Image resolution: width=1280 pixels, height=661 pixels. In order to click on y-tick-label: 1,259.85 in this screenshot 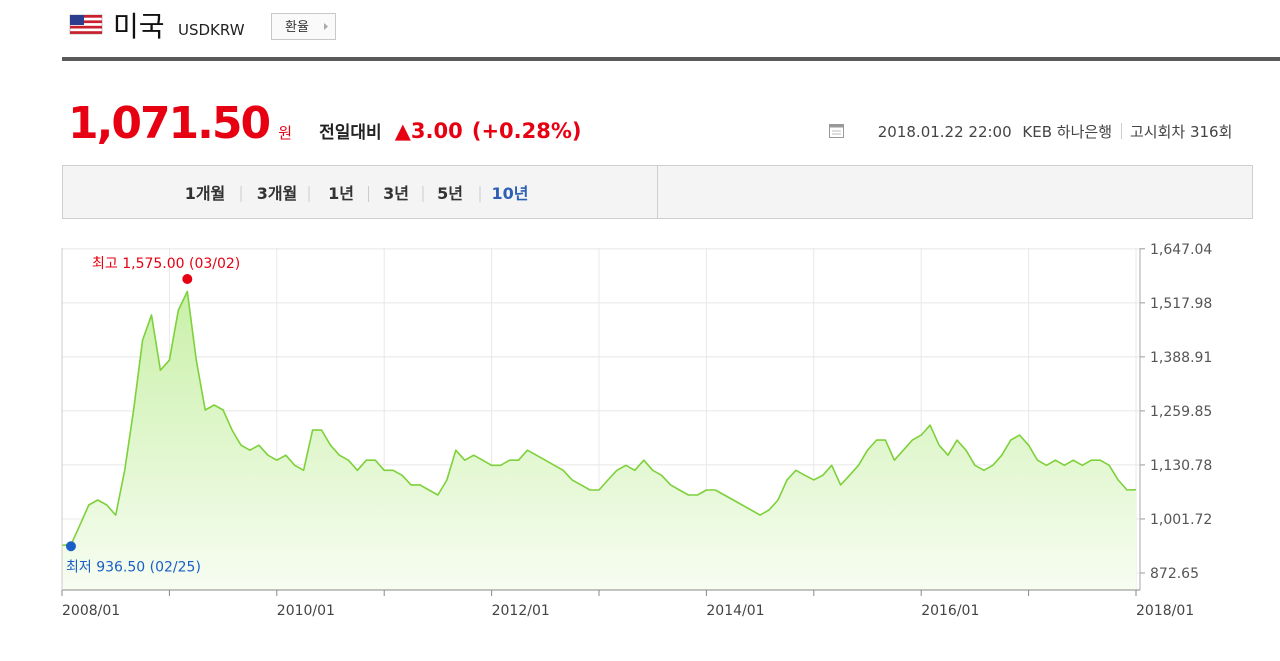, I will do `click(1181, 412)`.